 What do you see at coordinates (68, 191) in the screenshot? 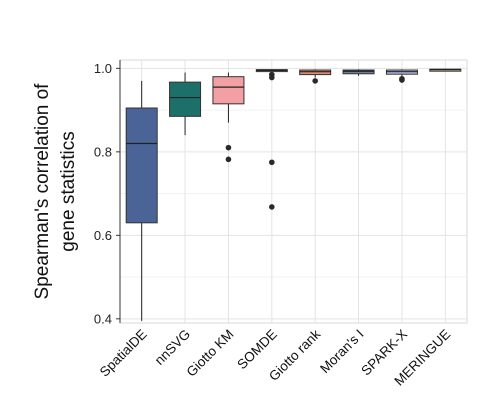
I see `y-axis-title-line: gene statistics` at bounding box center [68, 191].